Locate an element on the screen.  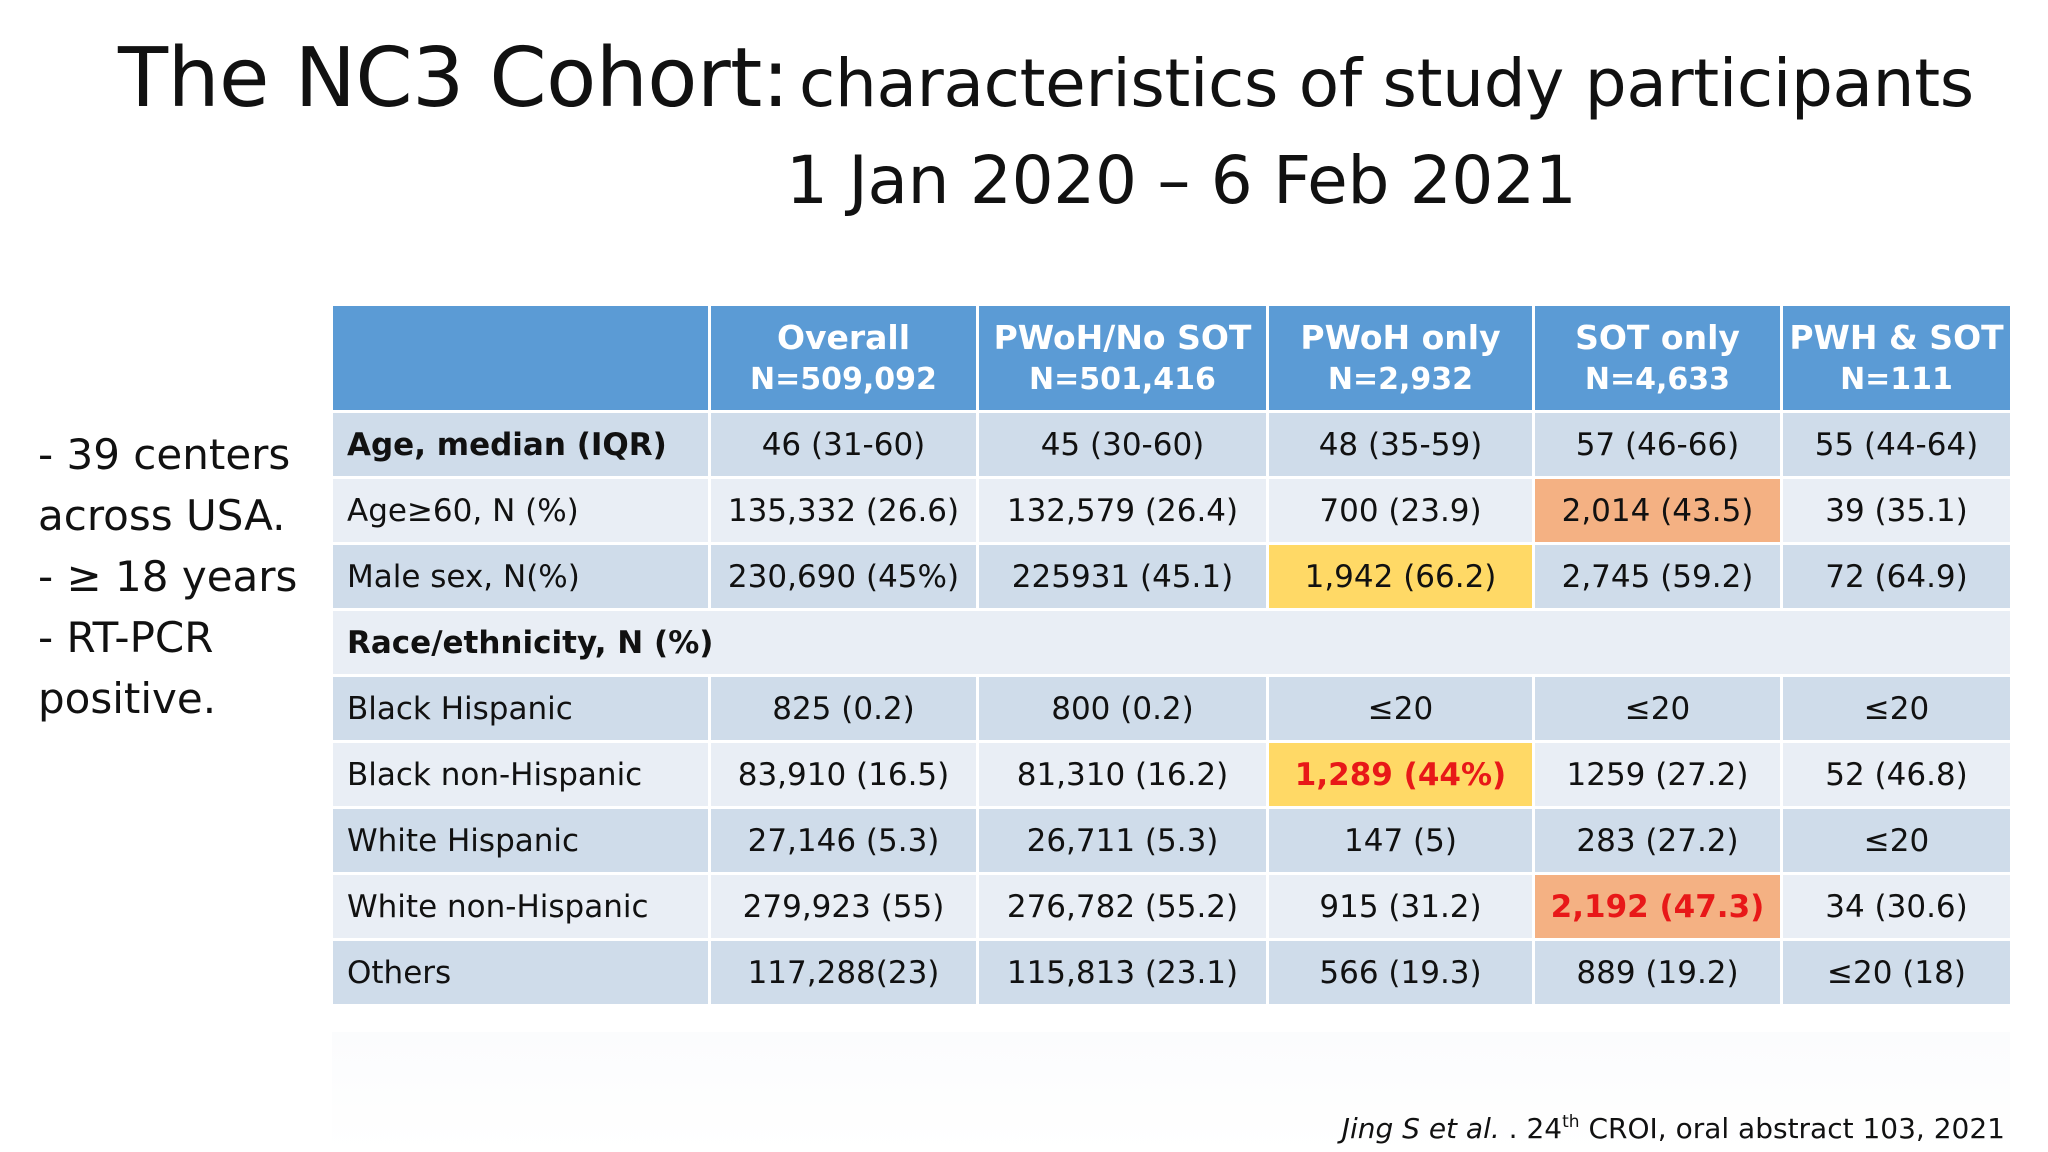
citation-authors: Jing S et al. is located at coordinates (1420, 1128).